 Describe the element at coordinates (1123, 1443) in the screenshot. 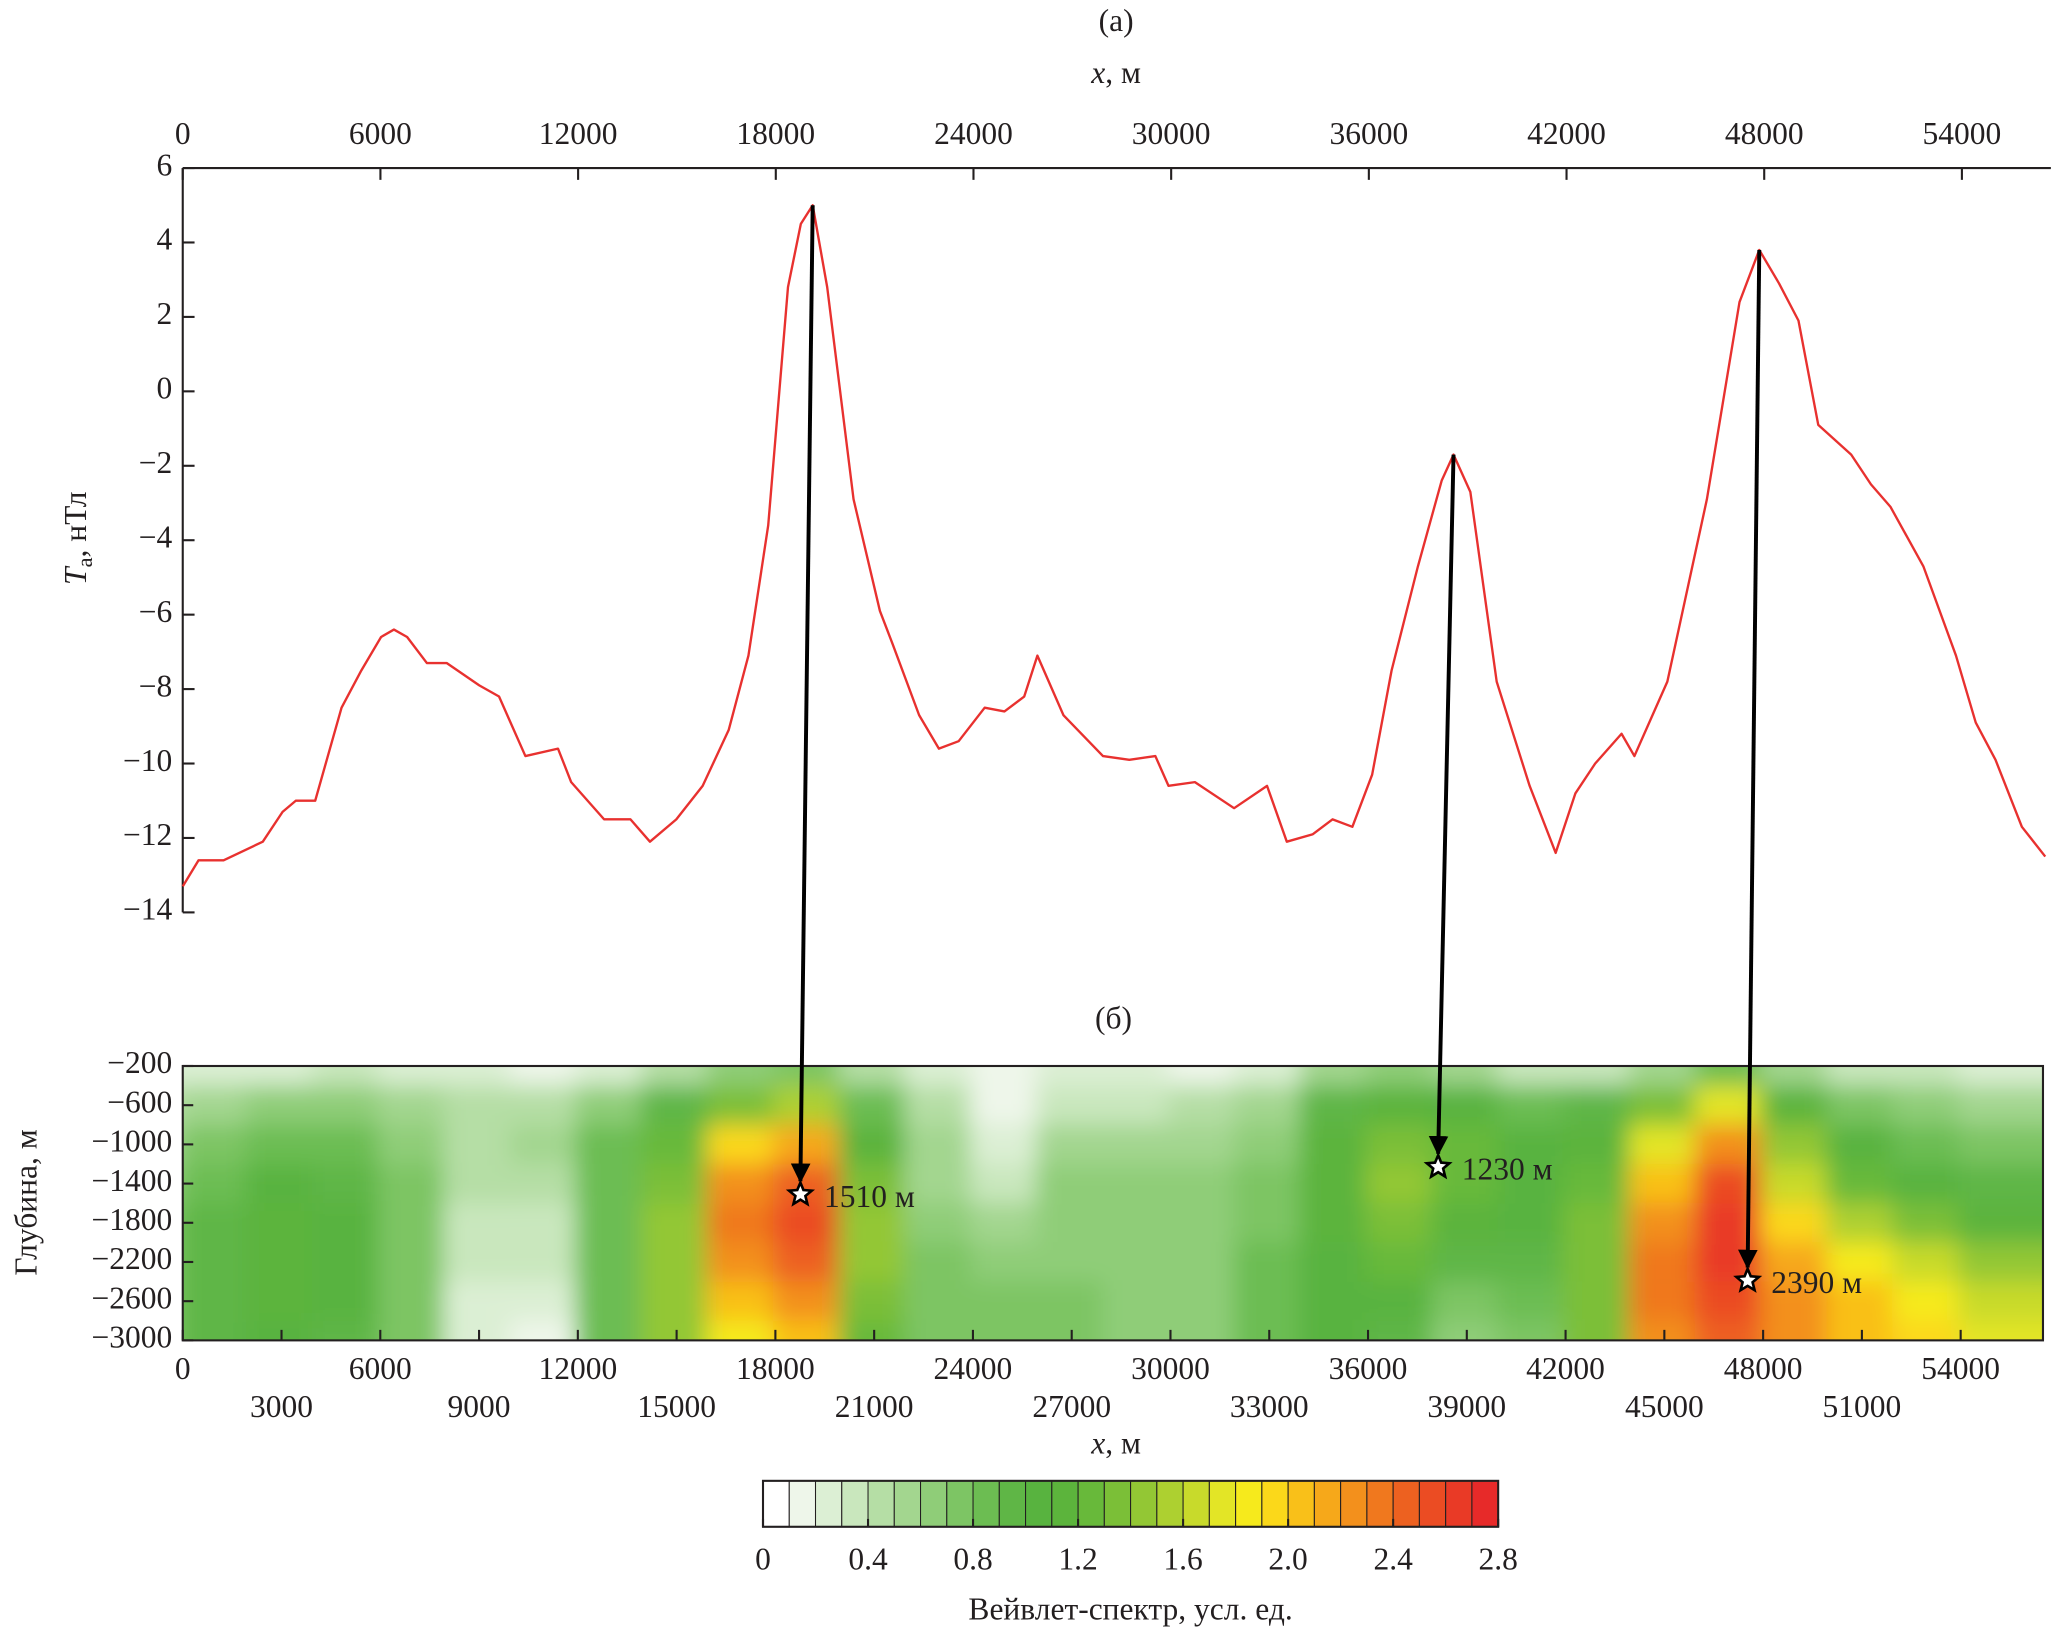

I see `x-axis-label-unit: , м` at that location.